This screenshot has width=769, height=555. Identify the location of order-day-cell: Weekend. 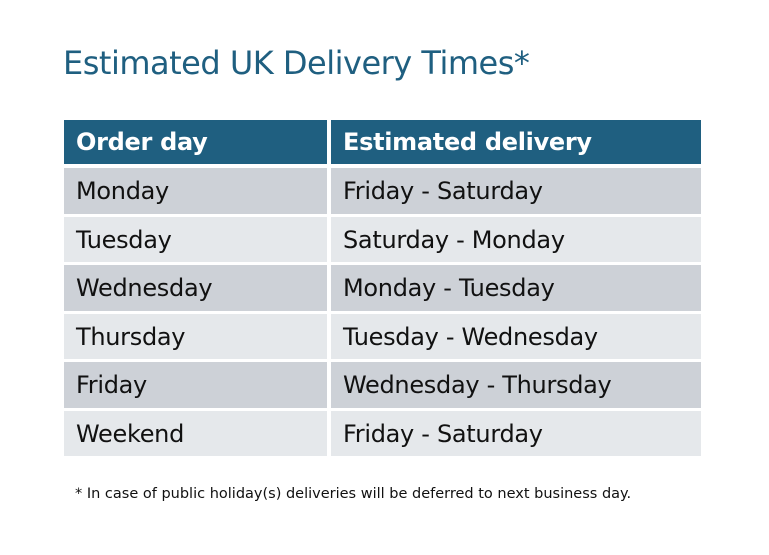
(197, 435).